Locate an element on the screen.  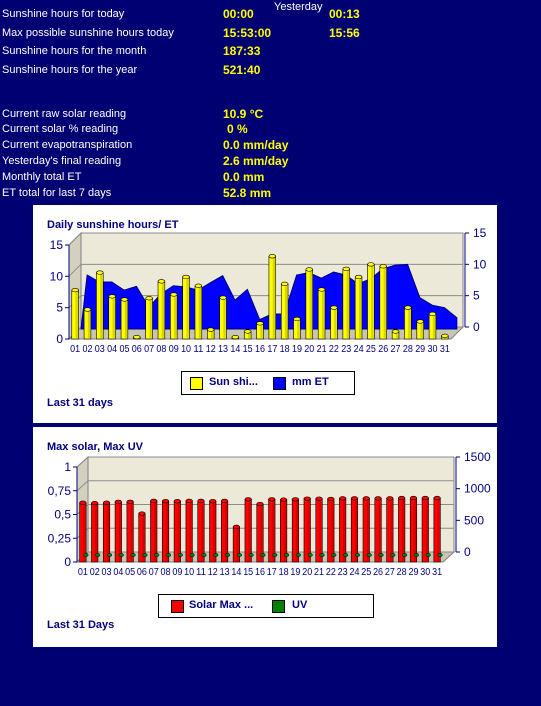
y-right-tick-label: 500 is located at coordinates (474, 520).